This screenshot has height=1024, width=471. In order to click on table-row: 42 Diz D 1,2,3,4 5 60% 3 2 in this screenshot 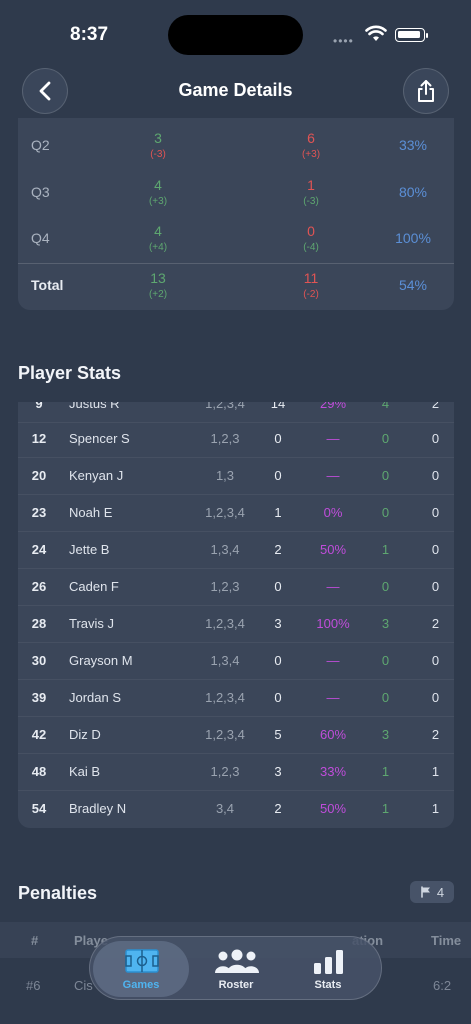, I will do `click(236, 735)`.